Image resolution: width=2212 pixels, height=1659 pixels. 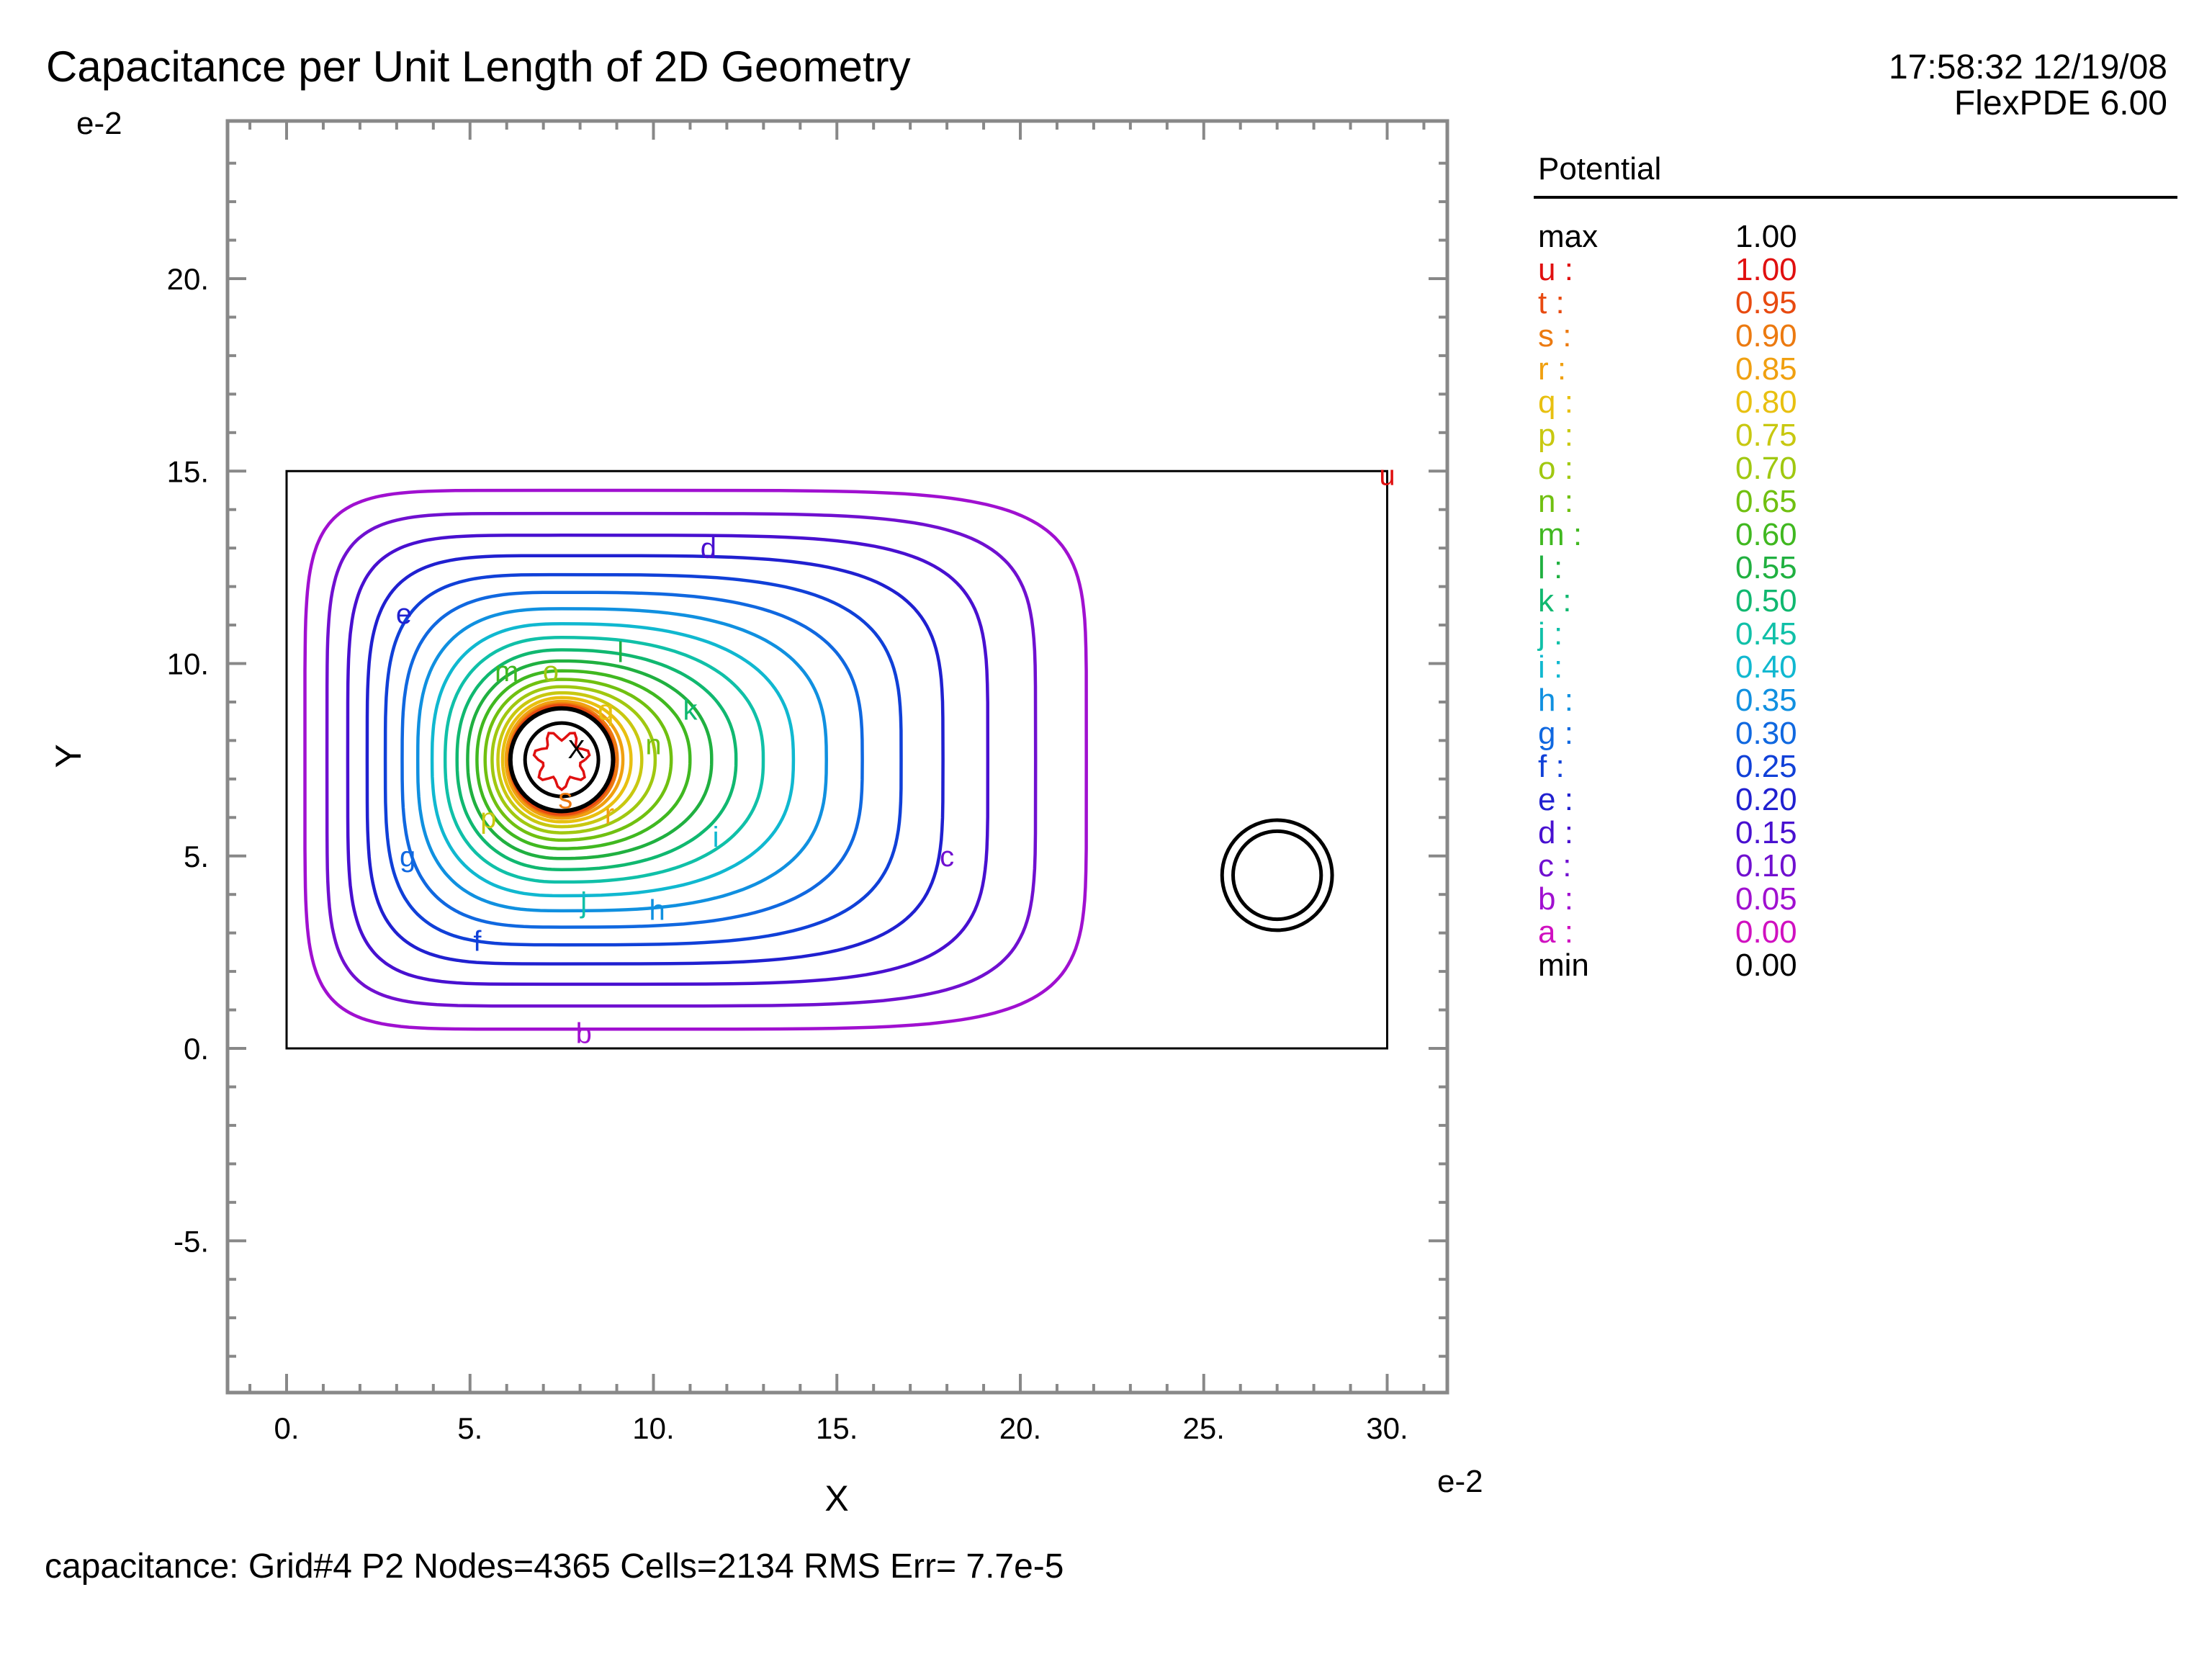 What do you see at coordinates (1555, 932) in the screenshot?
I see `legend-key: a :` at bounding box center [1555, 932].